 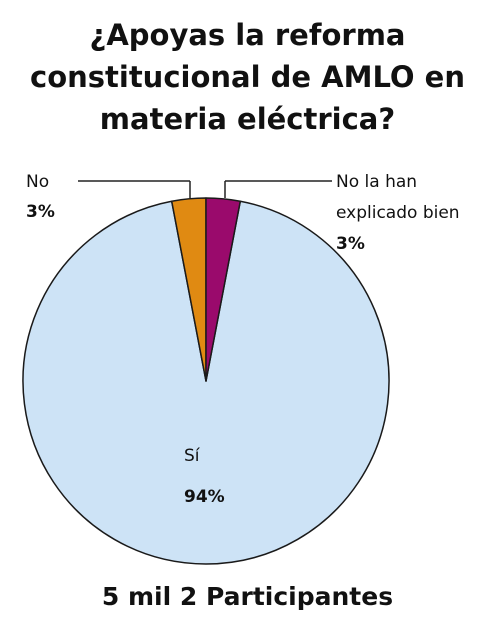 What do you see at coordinates (192, 456) in the screenshot?
I see `slice-label-si: Sí` at bounding box center [192, 456].